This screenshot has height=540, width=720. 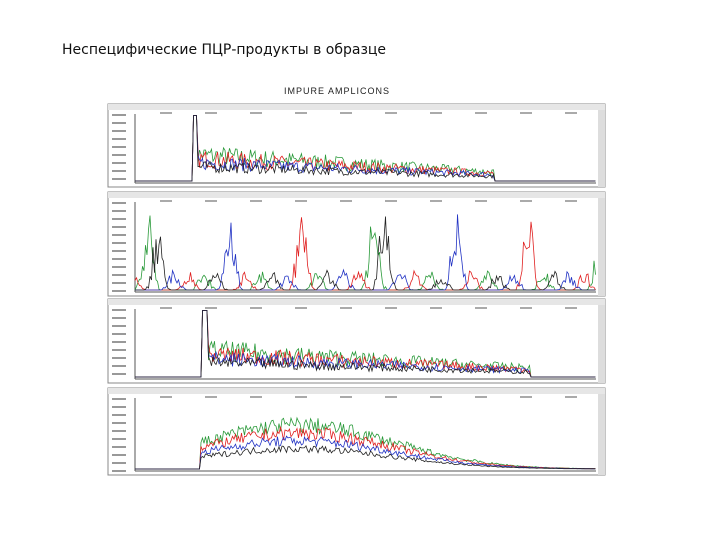 What do you see at coordinates (224, 50) in the screenshot?
I see `slide-title: Неспецифические ПЦР-продукты в образце` at bounding box center [224, 50].